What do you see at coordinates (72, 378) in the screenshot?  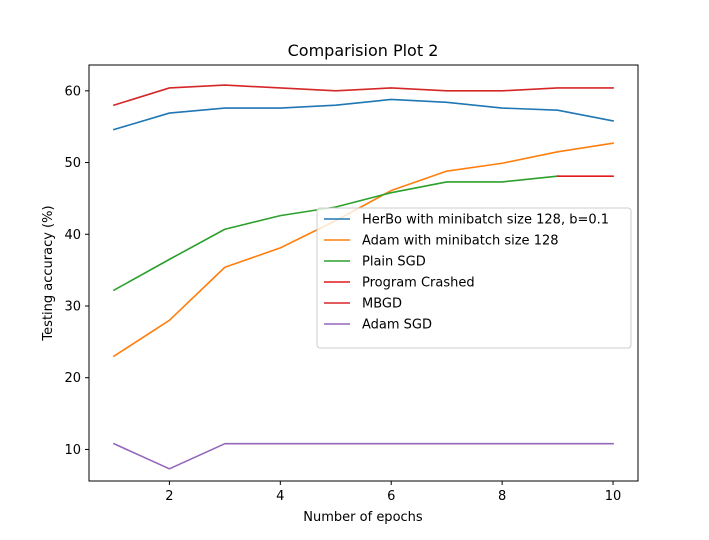 I see `y-tick-label-1: 20` at bounding box center [72, 378].